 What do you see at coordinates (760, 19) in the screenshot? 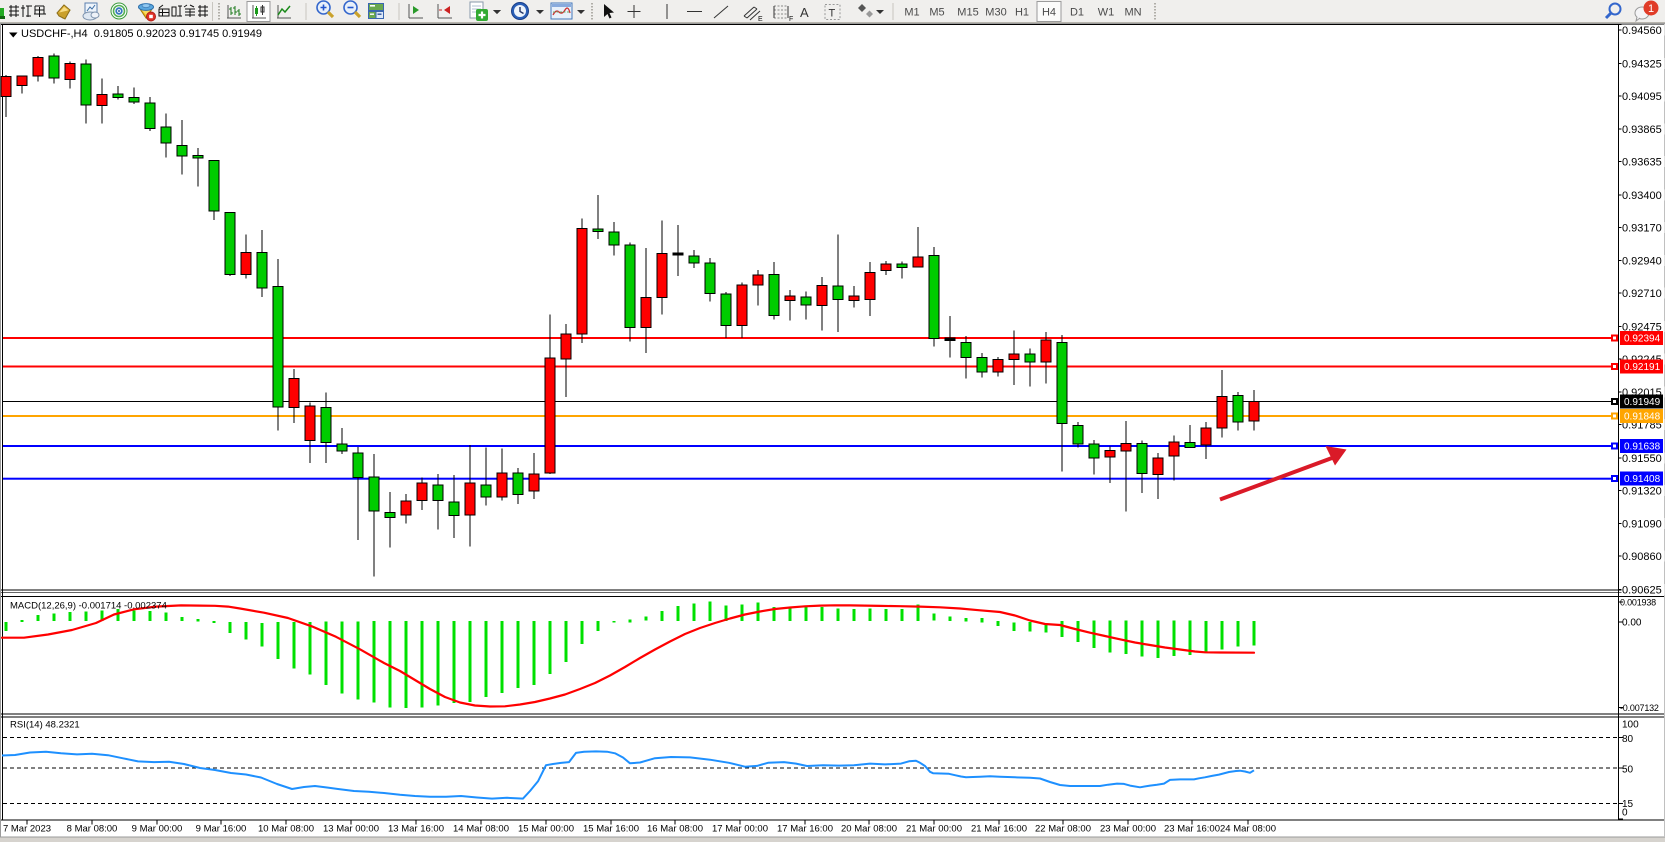
I see `svg-text: E` at bounding box center [760, 19].